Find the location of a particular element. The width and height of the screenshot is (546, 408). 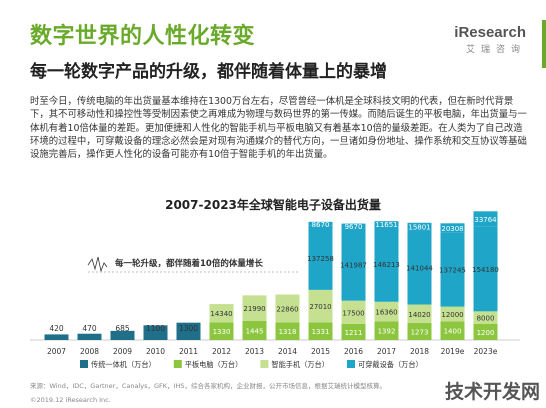

data-label: 1200 is located at coordinates (486, 333).